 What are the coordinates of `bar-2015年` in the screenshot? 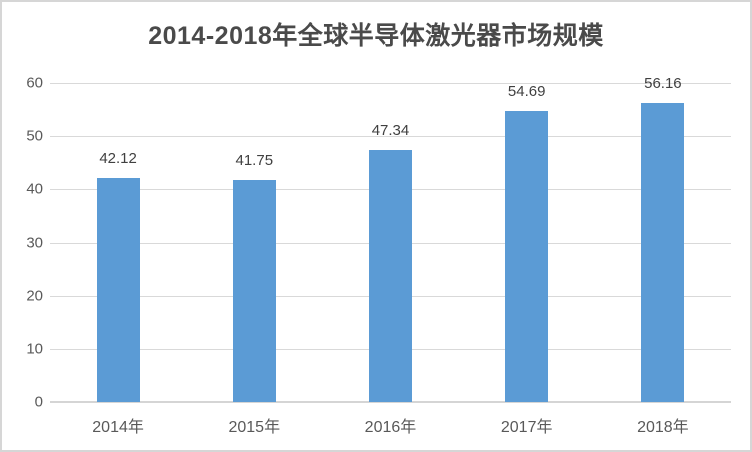 It's located at (254, 291).